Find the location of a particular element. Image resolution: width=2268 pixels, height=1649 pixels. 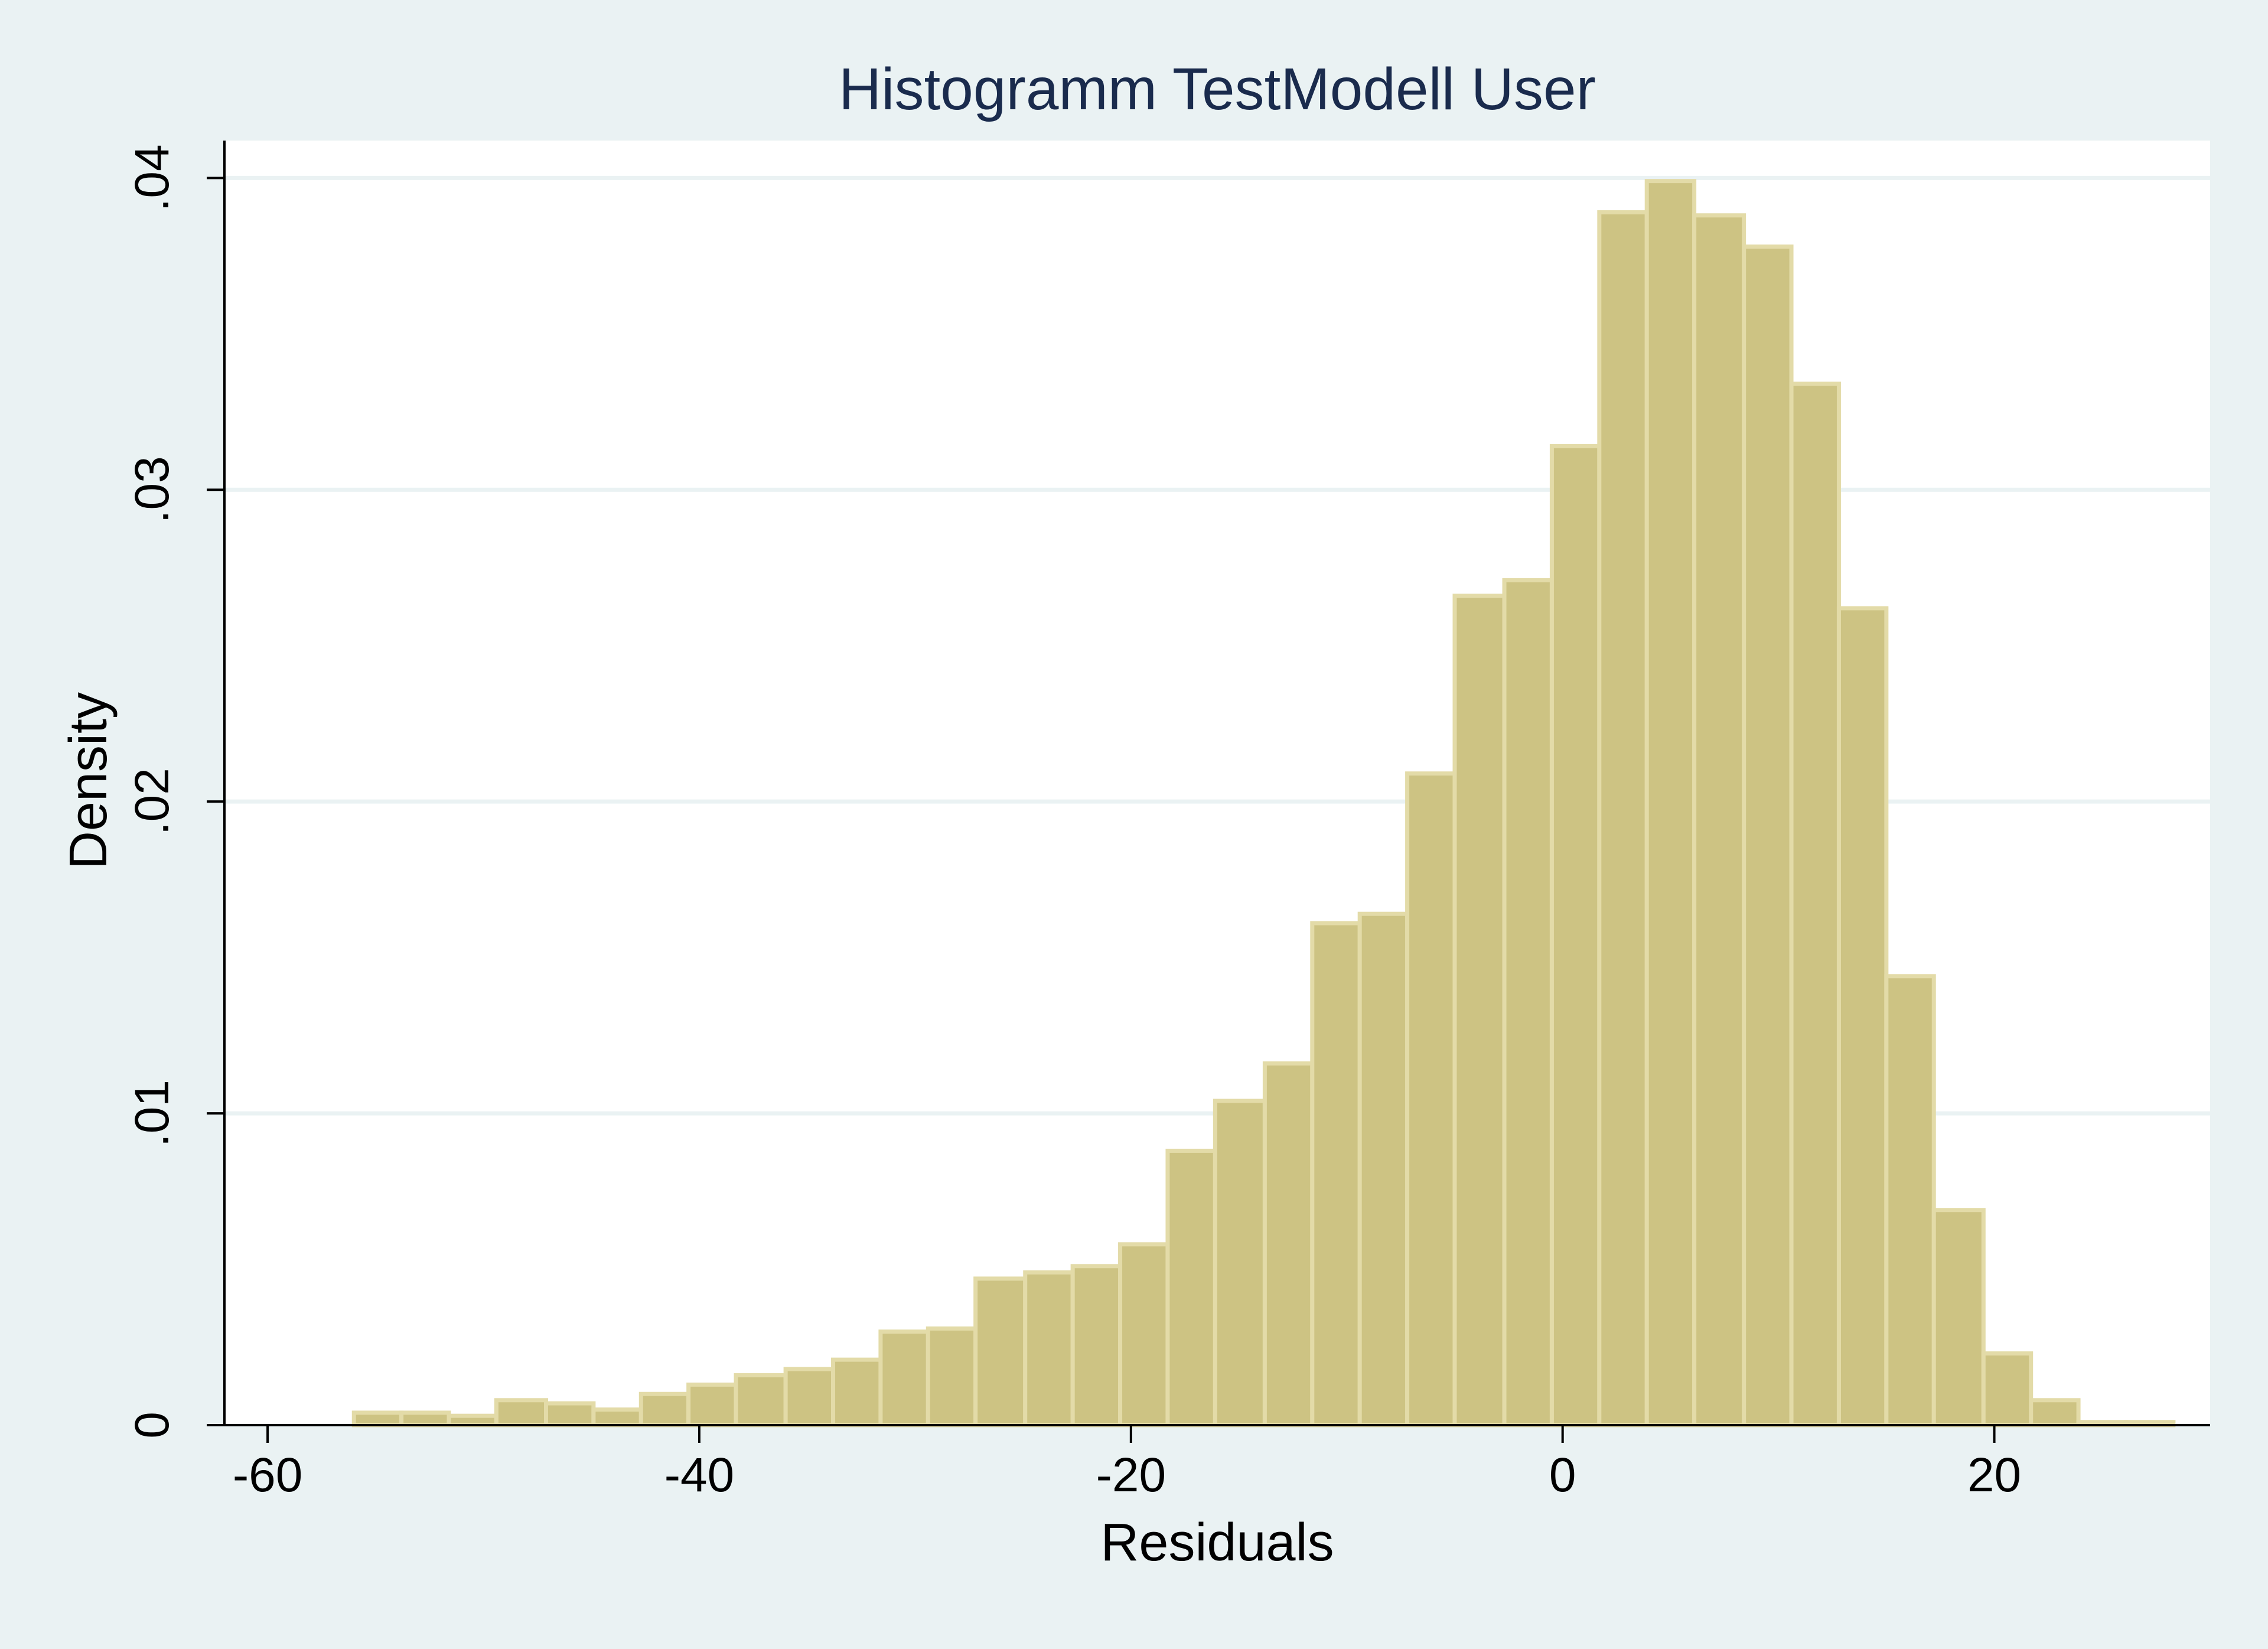

x-tick-label: 0 is located at coordinates (1562, 1475).